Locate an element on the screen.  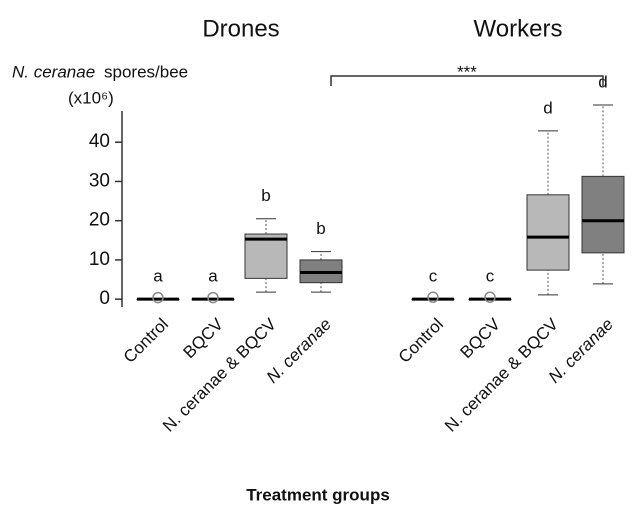
y-tick-label: 30 is located at coordinates (99, 180).